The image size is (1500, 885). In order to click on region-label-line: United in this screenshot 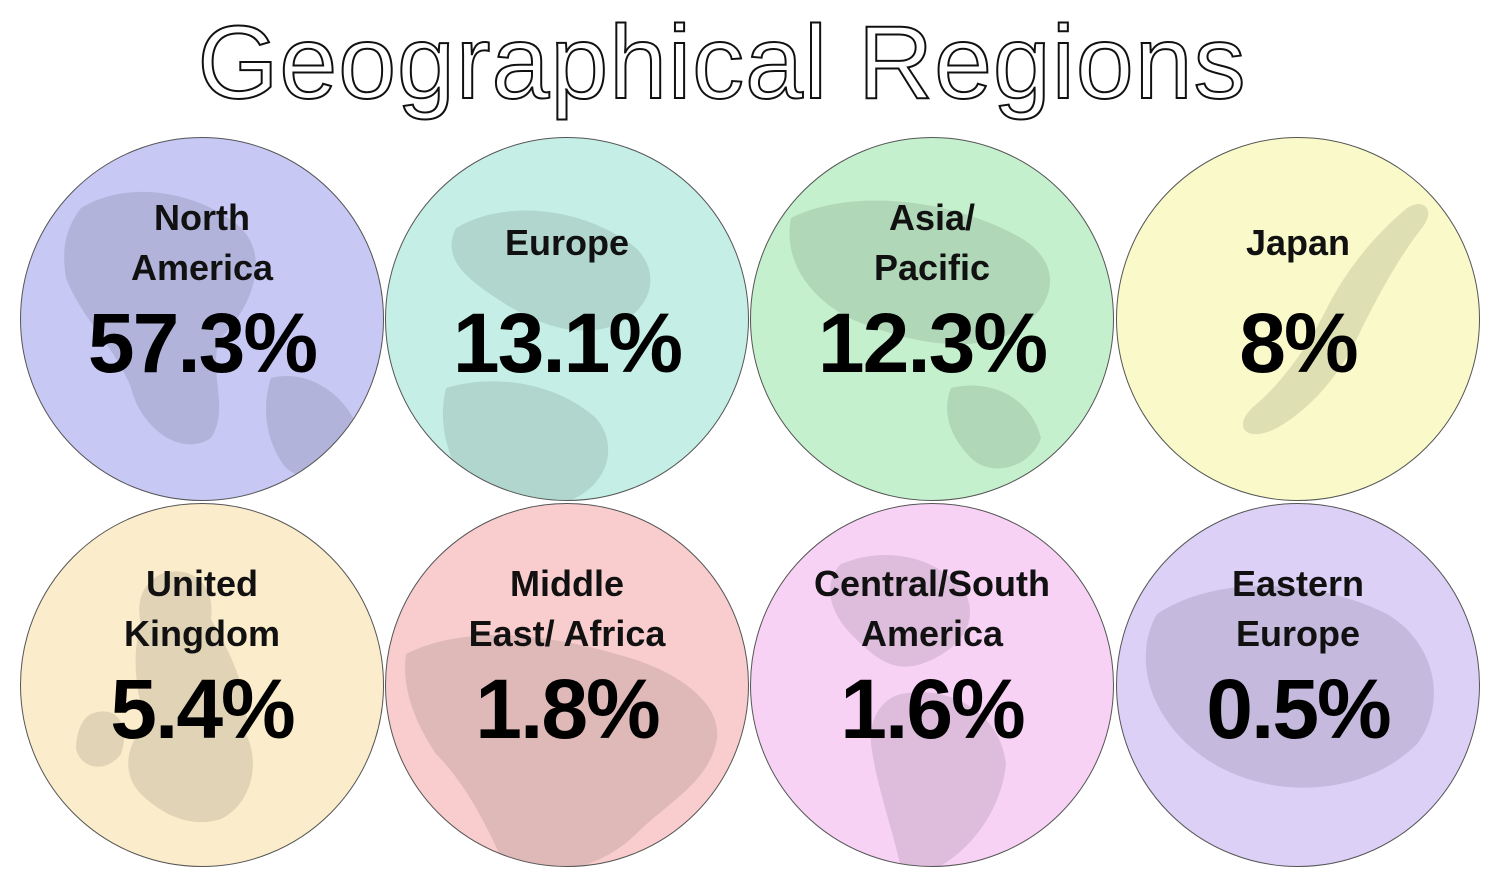, I will do `click(202, 583)`.